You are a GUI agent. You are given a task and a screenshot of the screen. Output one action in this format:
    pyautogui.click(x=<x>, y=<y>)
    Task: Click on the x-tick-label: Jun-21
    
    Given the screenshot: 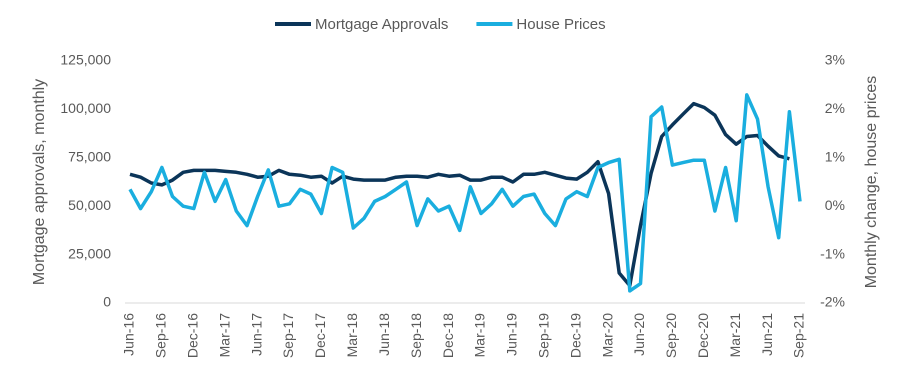 What is the action you would take?
    pyautogui.click(x=767, y=334)
    